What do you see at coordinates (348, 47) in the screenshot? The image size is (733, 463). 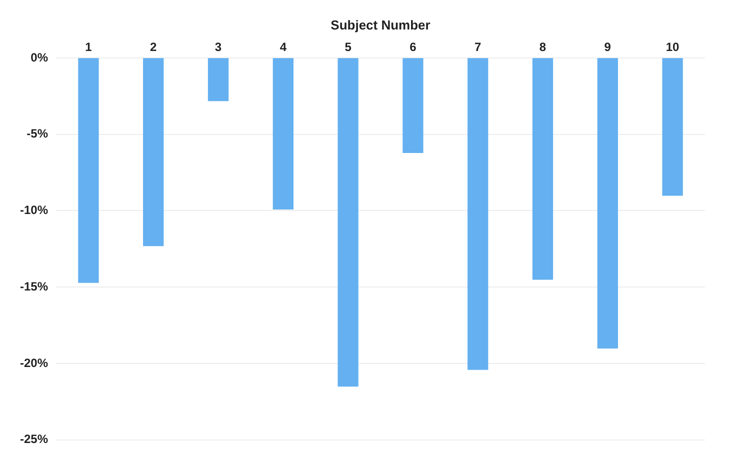 I see `x-tick-label: 5` at bounding box center [348, 47].